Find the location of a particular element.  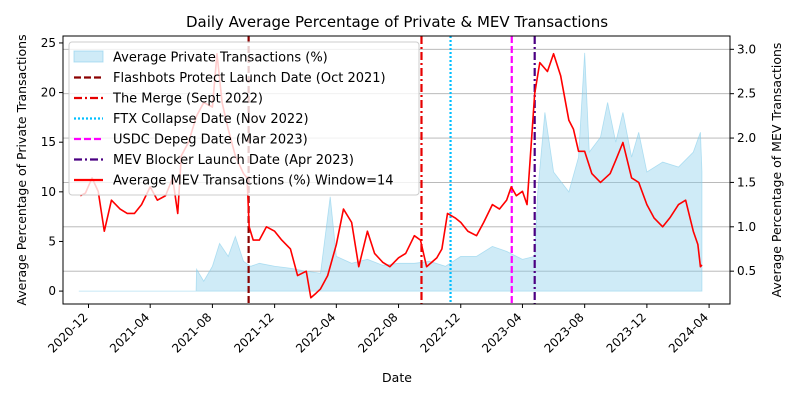

x-tick-label: 2022-08 is located at coordinates (377, 332).